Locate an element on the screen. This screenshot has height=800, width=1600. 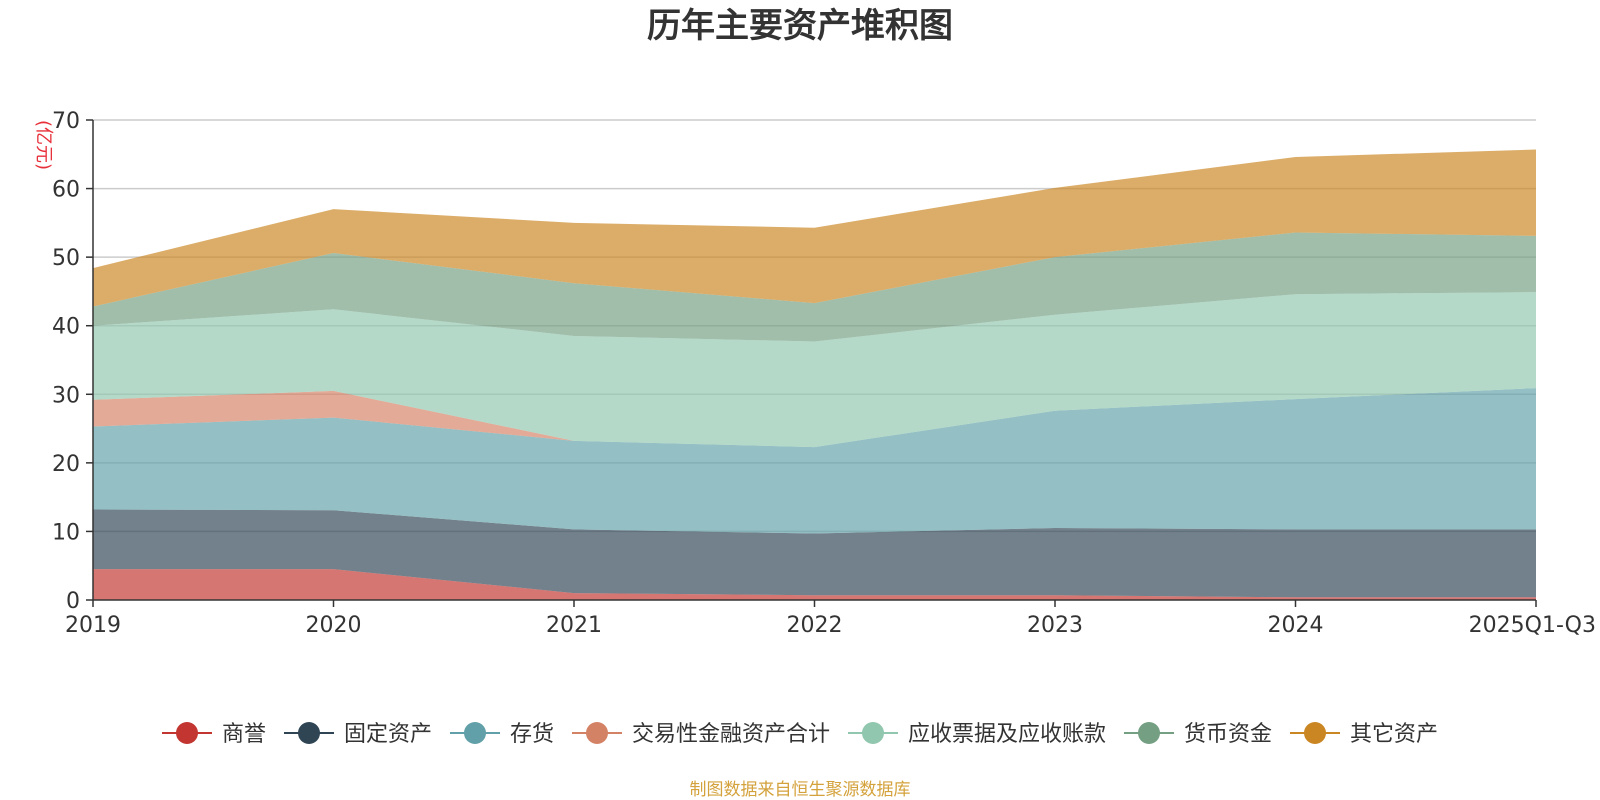
legend-item-交易性金融资产合计: 交易性金融资产合计 is located at coordinates (701, 734).